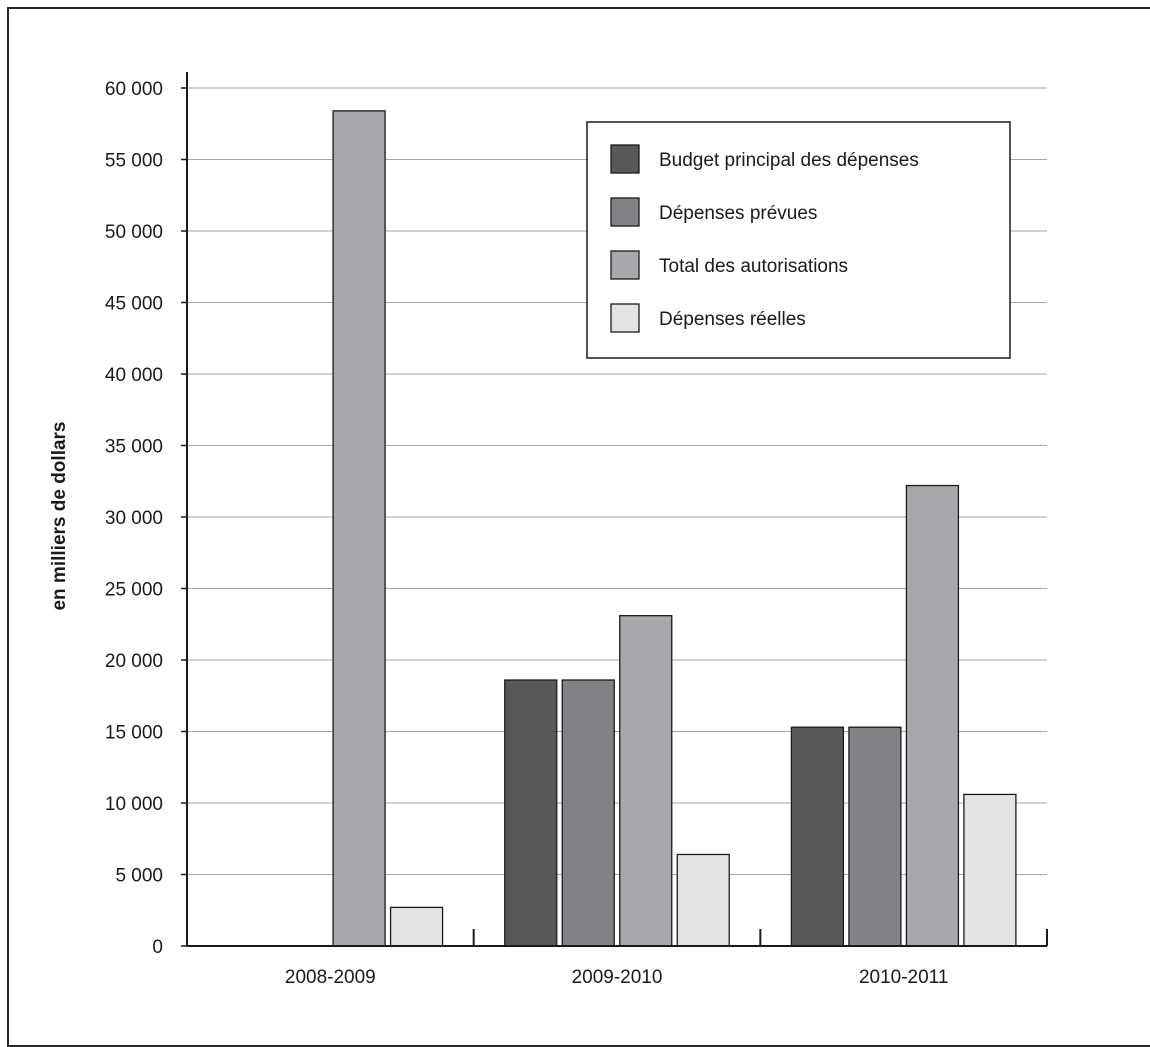  Describe the element at coordinates (134, 232) in the screenshot. I see `y-tick-label: 50 000` at that location.